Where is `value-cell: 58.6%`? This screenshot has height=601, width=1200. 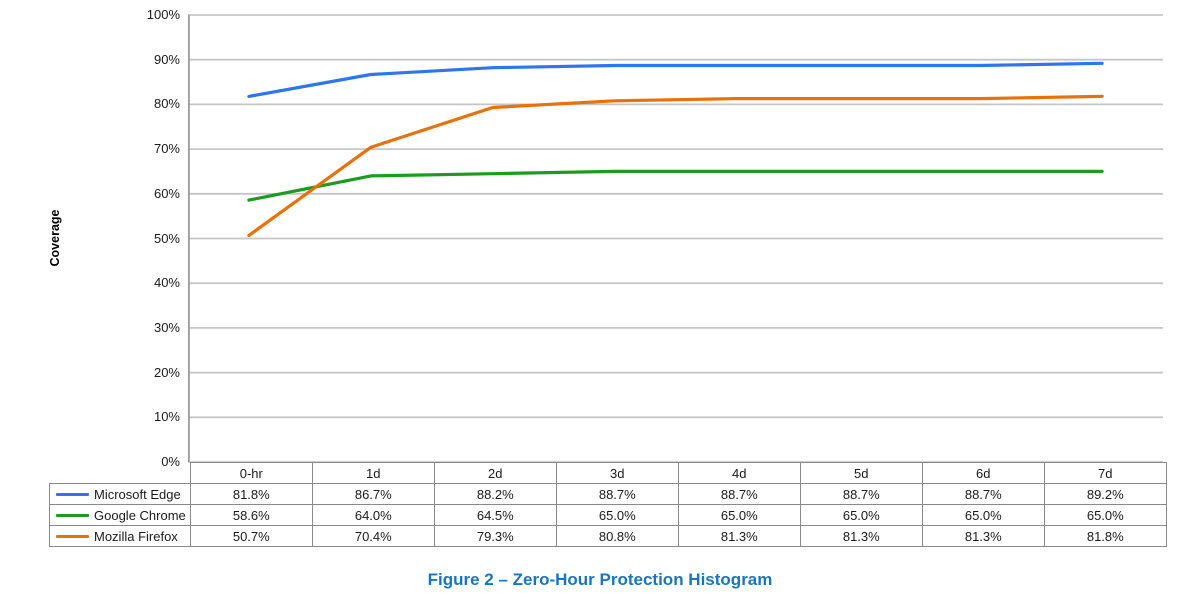
value-cell: 58.6% is located at coordinates (251, 515).